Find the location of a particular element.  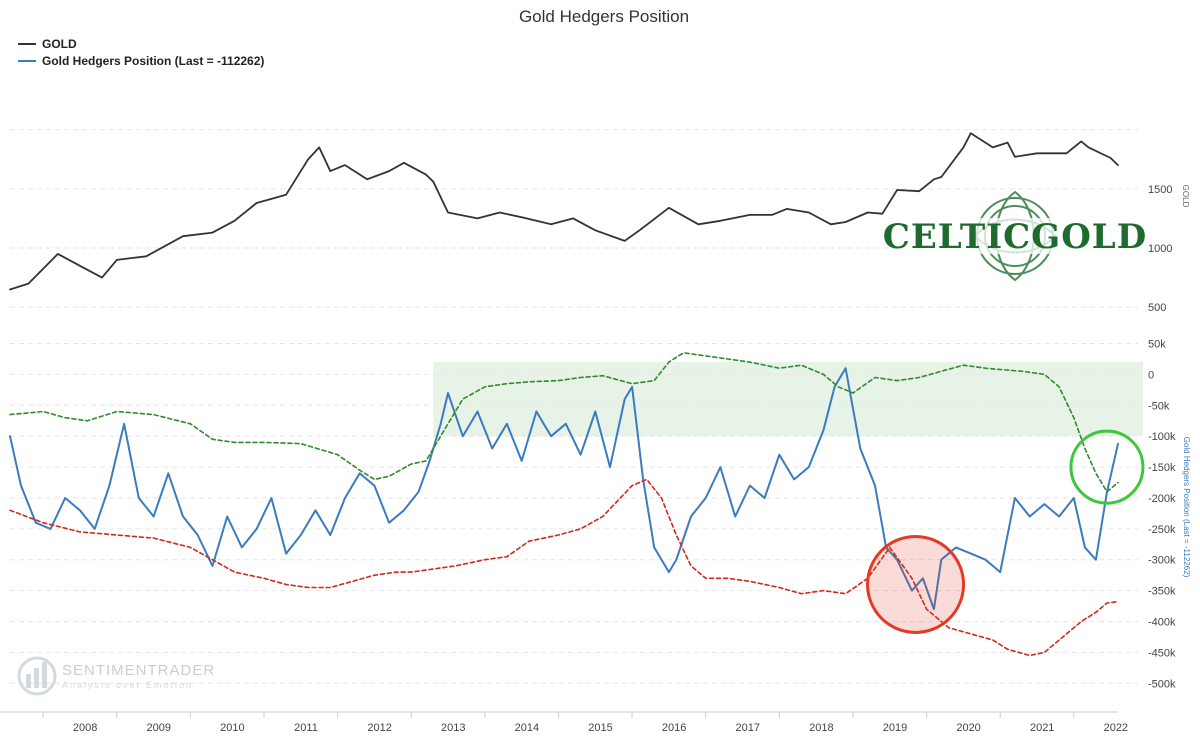

watermark-title: SENTIMENTRADER is located at coordinates (138, 670).